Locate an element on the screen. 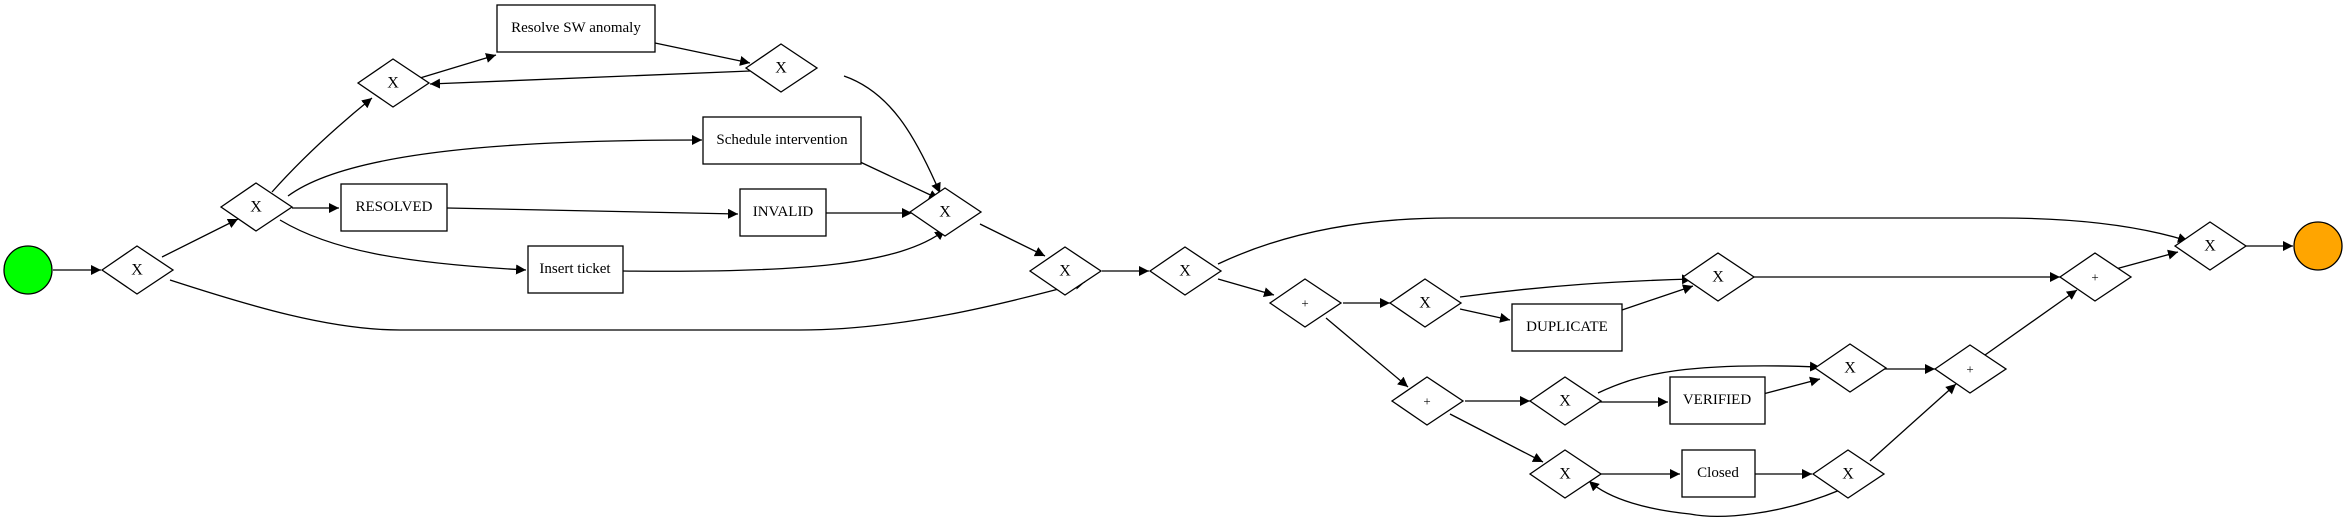 This screenshot has height=519, width=2345. edge-x13-to-x12 is located at coordinates (1714, 498).